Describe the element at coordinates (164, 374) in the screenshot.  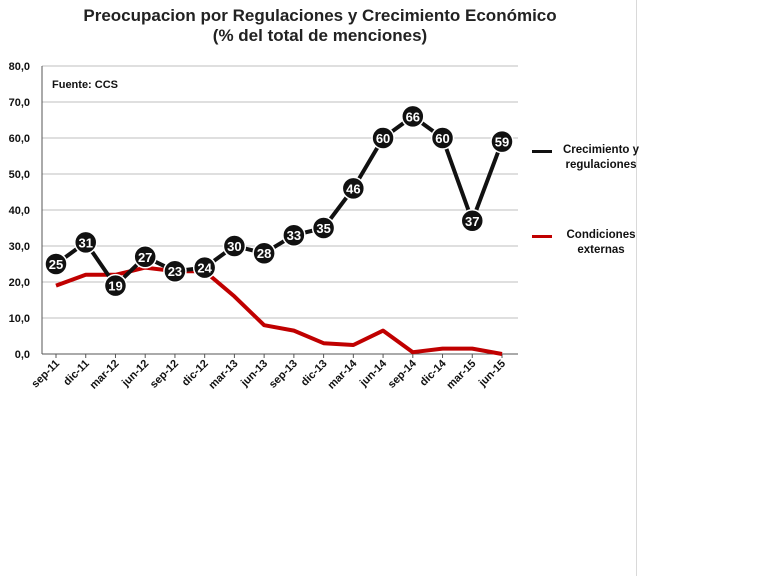
I see `x-tick-label: sep-12` at that location.